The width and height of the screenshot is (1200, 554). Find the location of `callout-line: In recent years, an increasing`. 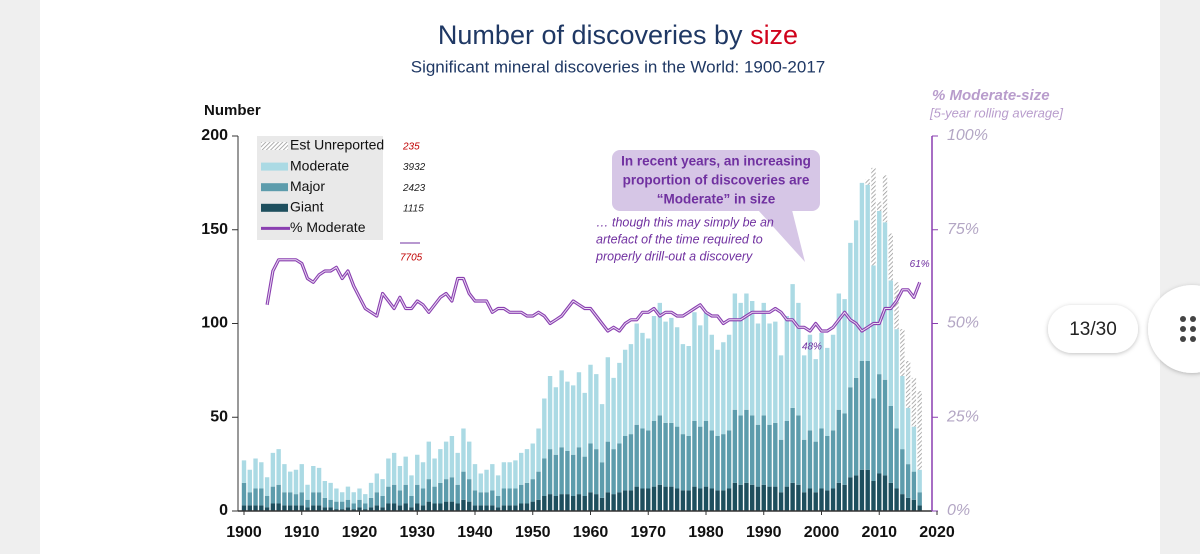

callout-line: In recent years, an increasing is located at coordinates (716, 161).